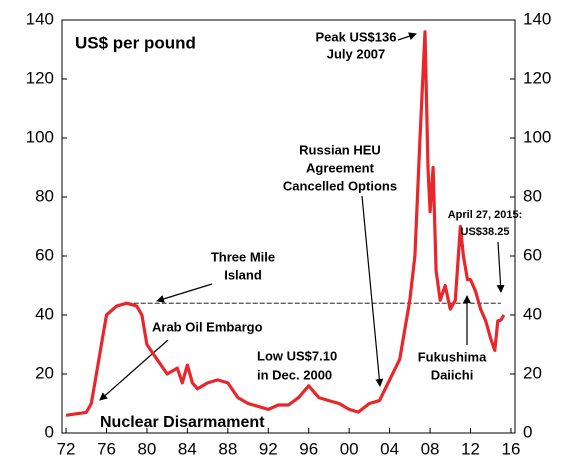  Describe the element at coordinates (452, 374) in the screenshot. I see `annotation: Daiichi` at that location.